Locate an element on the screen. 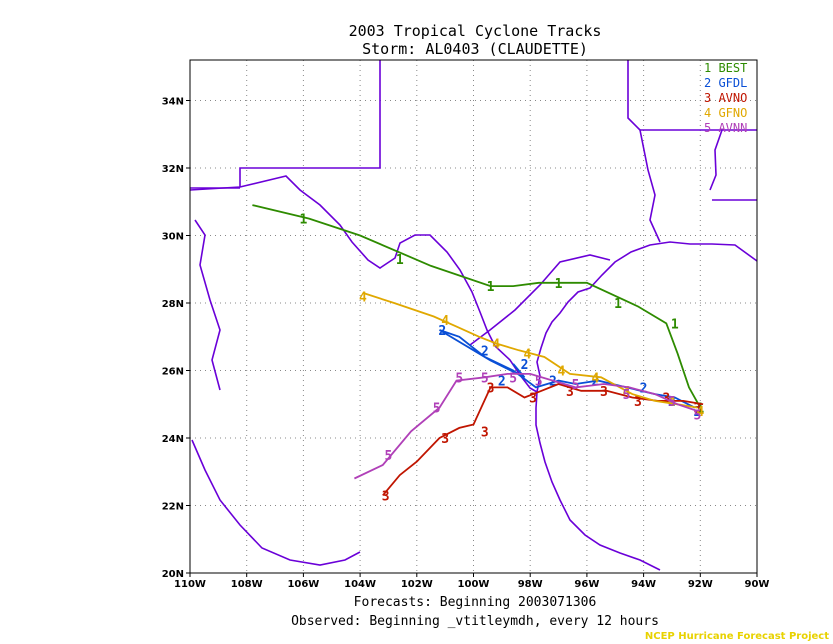 The image size is (833, 644). x-tick-label: 90W is located at coordinates (757, 584).